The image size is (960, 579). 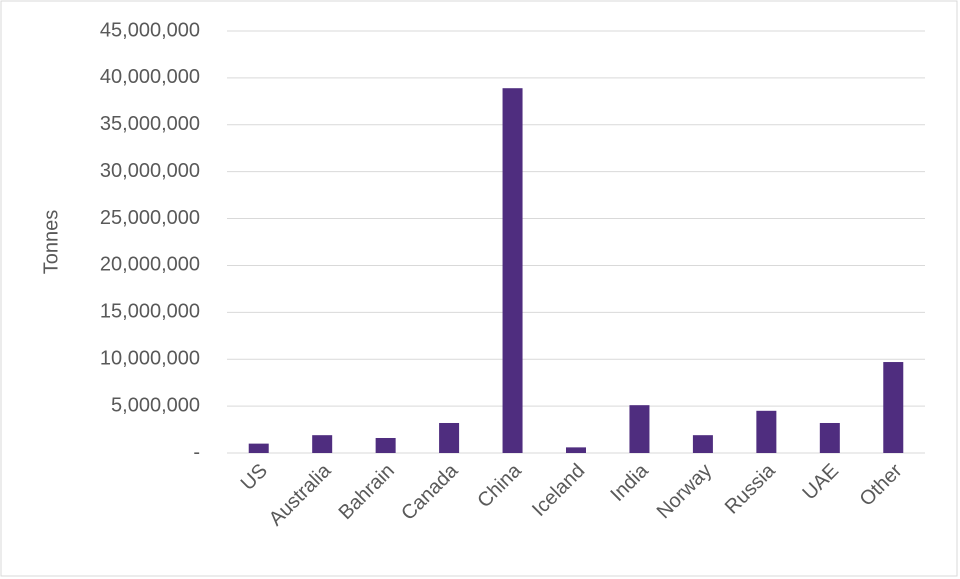 What do you see at coordinates (150, 30) in the screenshot?
I see `y-tick-label: 45,000,000` at bounding box center [150, 30].